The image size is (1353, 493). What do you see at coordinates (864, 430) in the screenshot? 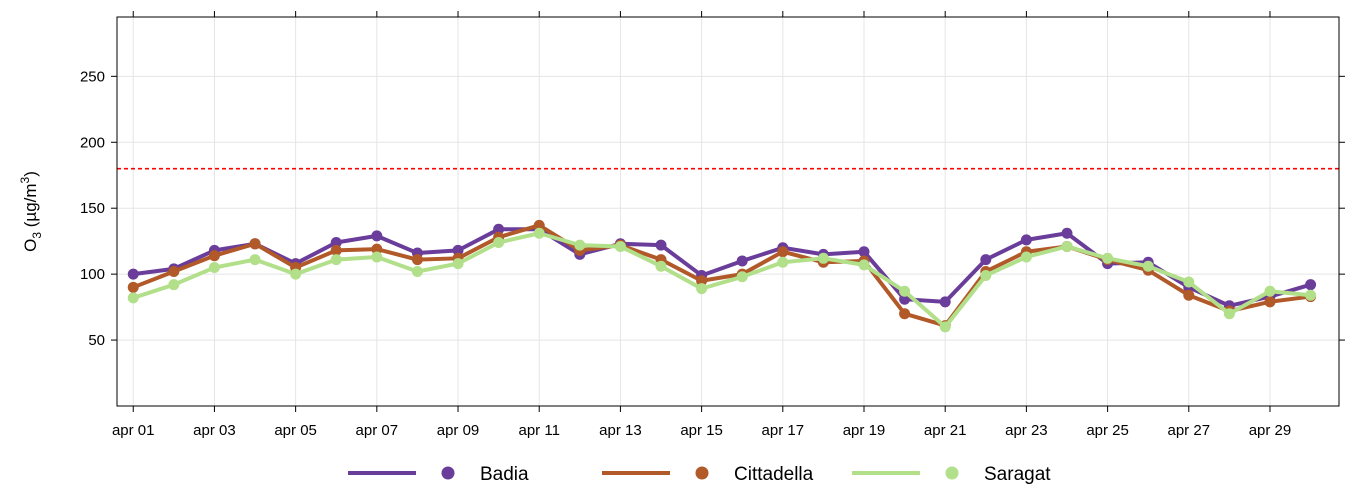
I see `x-tick-label: apr 19` at bounding box center [864, 430].